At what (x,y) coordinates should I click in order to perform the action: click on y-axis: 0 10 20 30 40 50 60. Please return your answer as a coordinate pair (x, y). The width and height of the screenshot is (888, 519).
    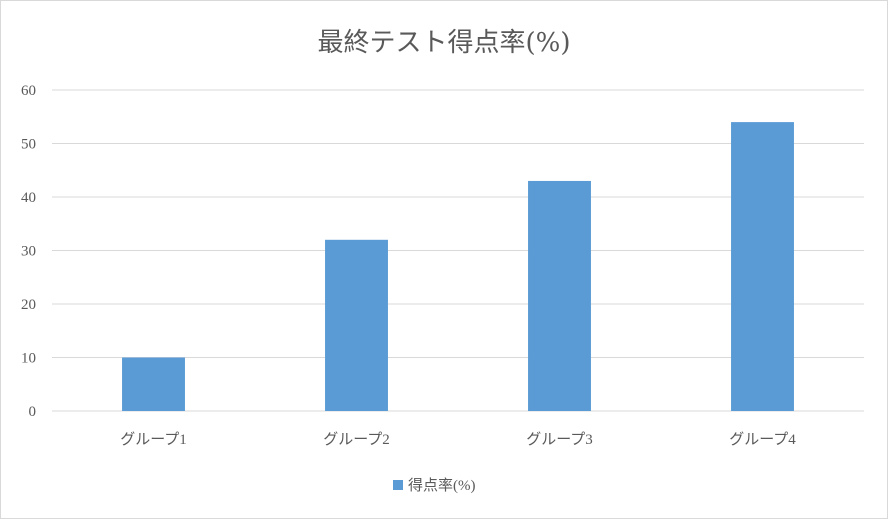
    Looking at the image, I should click on (28, 251).